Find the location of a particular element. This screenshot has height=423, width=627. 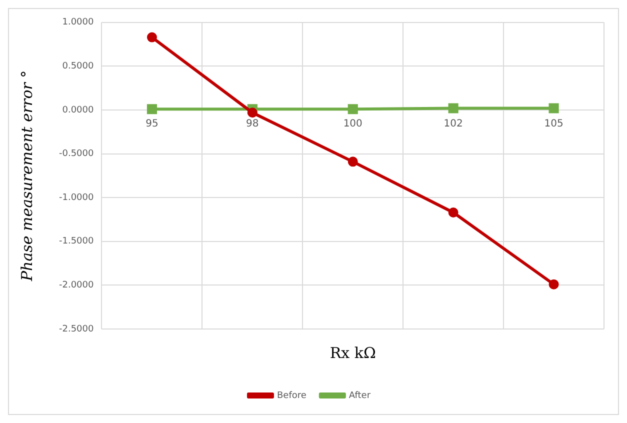

legend-label: After is located at coordinates (359, 395).